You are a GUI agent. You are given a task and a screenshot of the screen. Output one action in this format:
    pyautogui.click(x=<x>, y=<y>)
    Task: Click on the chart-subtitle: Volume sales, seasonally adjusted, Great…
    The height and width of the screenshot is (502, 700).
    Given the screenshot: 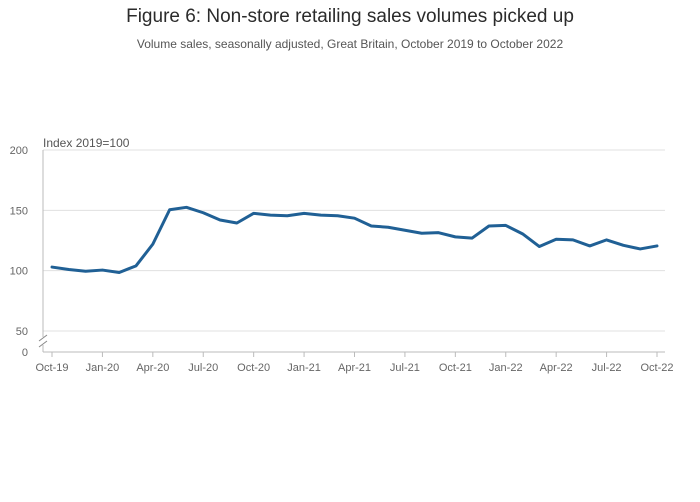 What is the action you would take?
    pyautogui.click(x=350, y=44)
    